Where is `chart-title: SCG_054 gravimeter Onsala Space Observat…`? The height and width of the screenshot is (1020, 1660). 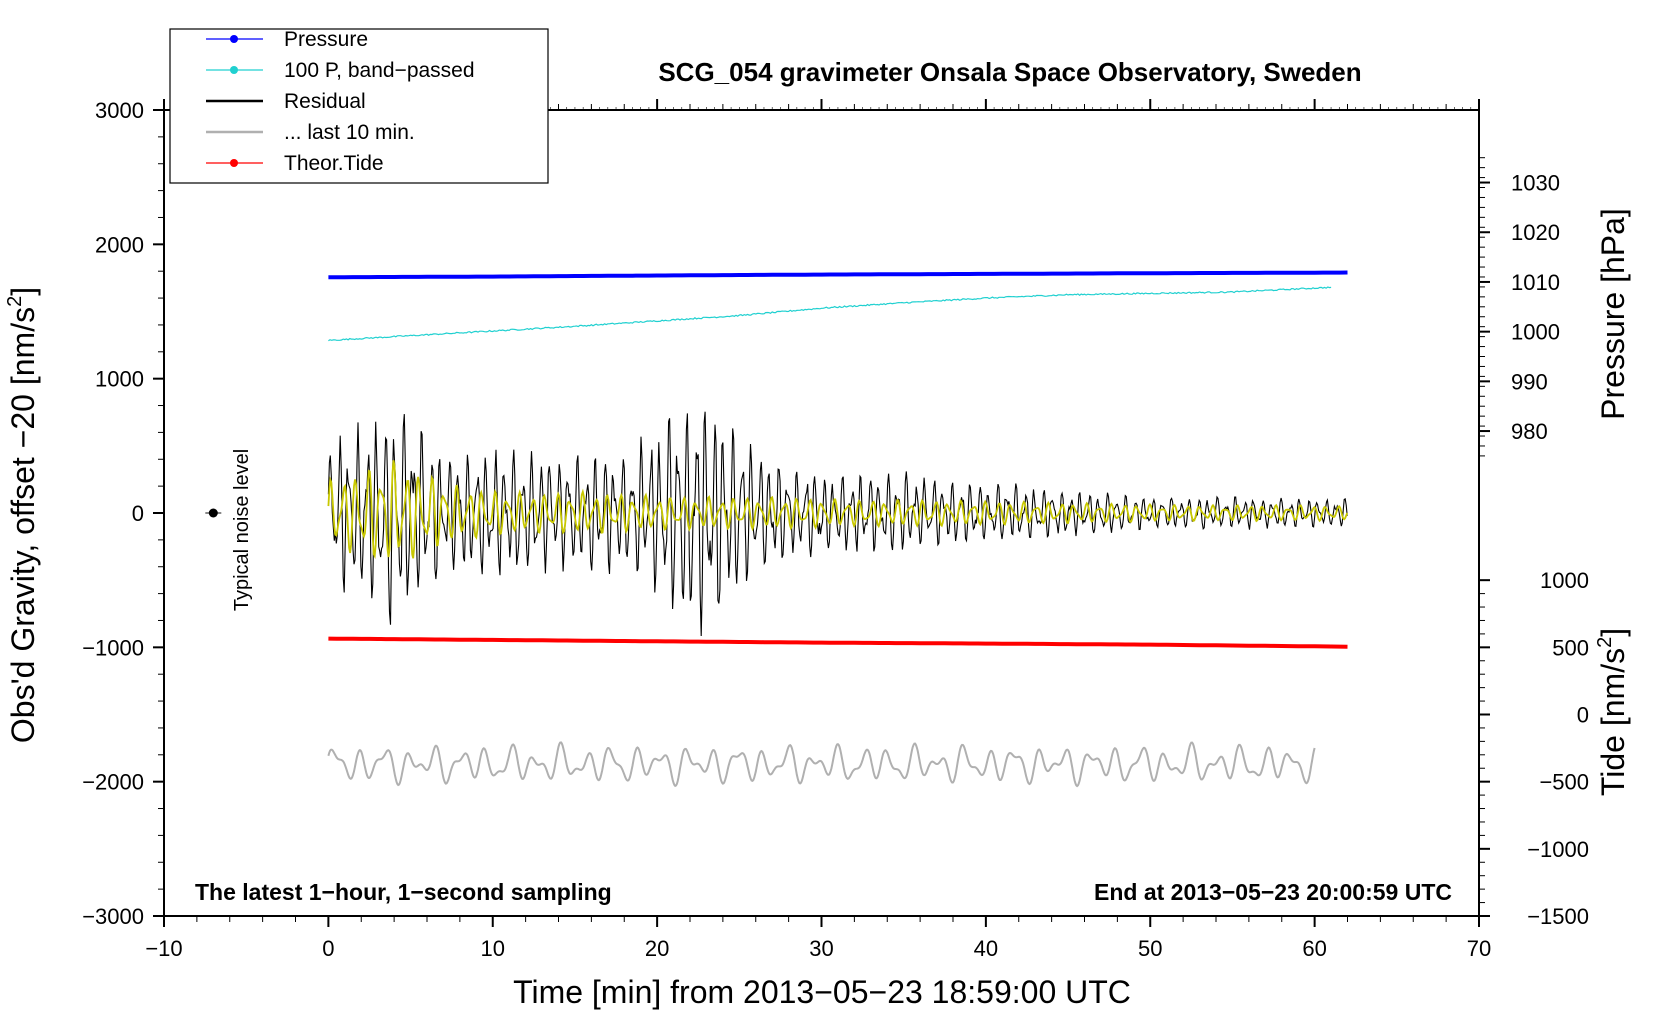
chart-title: SCG_054 gravimeter Onsala Space Observat… is located at coordinates (1009, 72).